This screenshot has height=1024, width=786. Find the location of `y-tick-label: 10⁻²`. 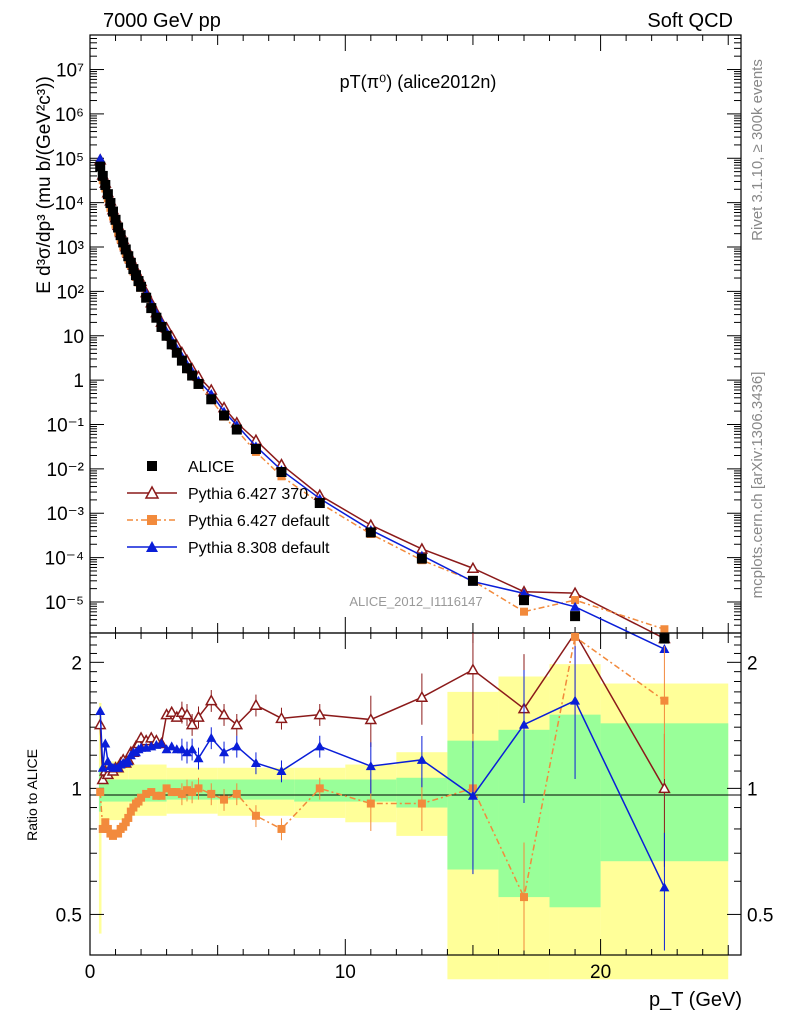

y-tick-label: 10⁻² is located at coordinates (66, 470).